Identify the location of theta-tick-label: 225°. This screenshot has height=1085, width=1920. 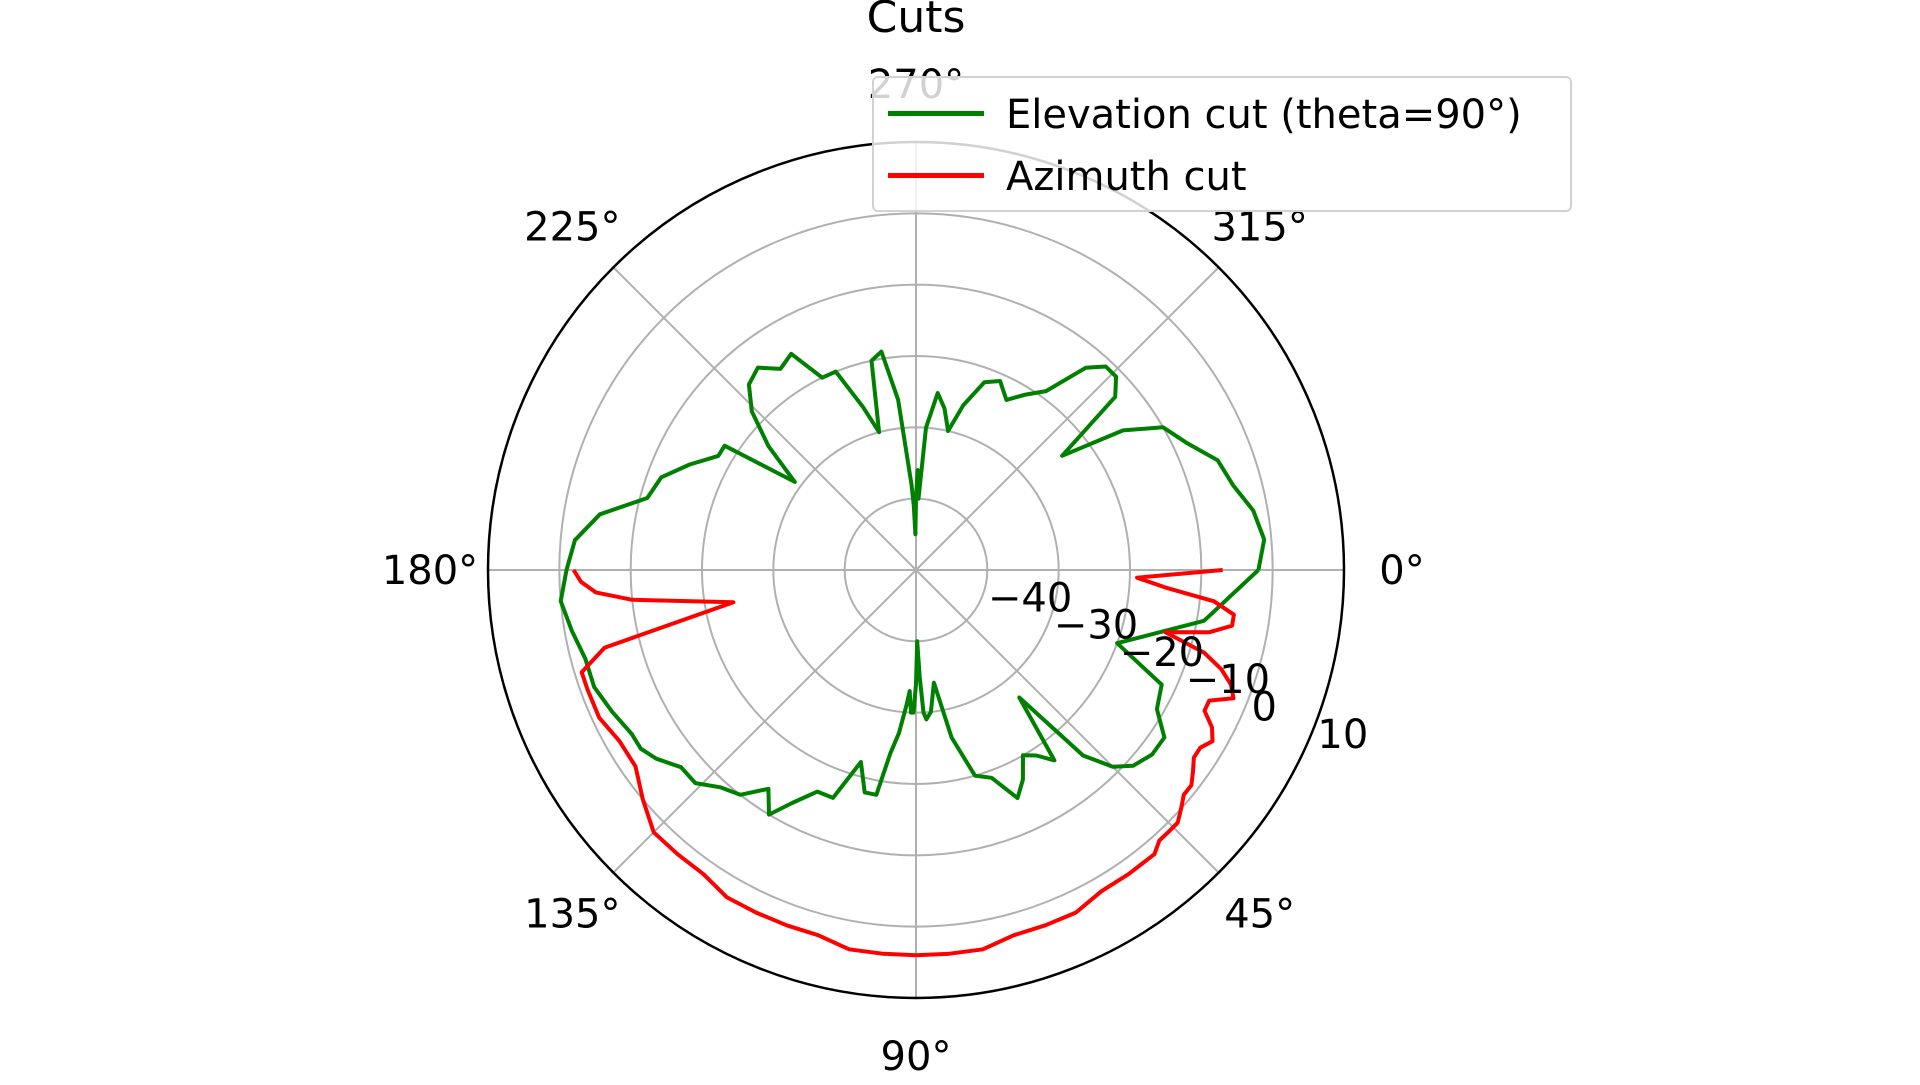
(572, 227).